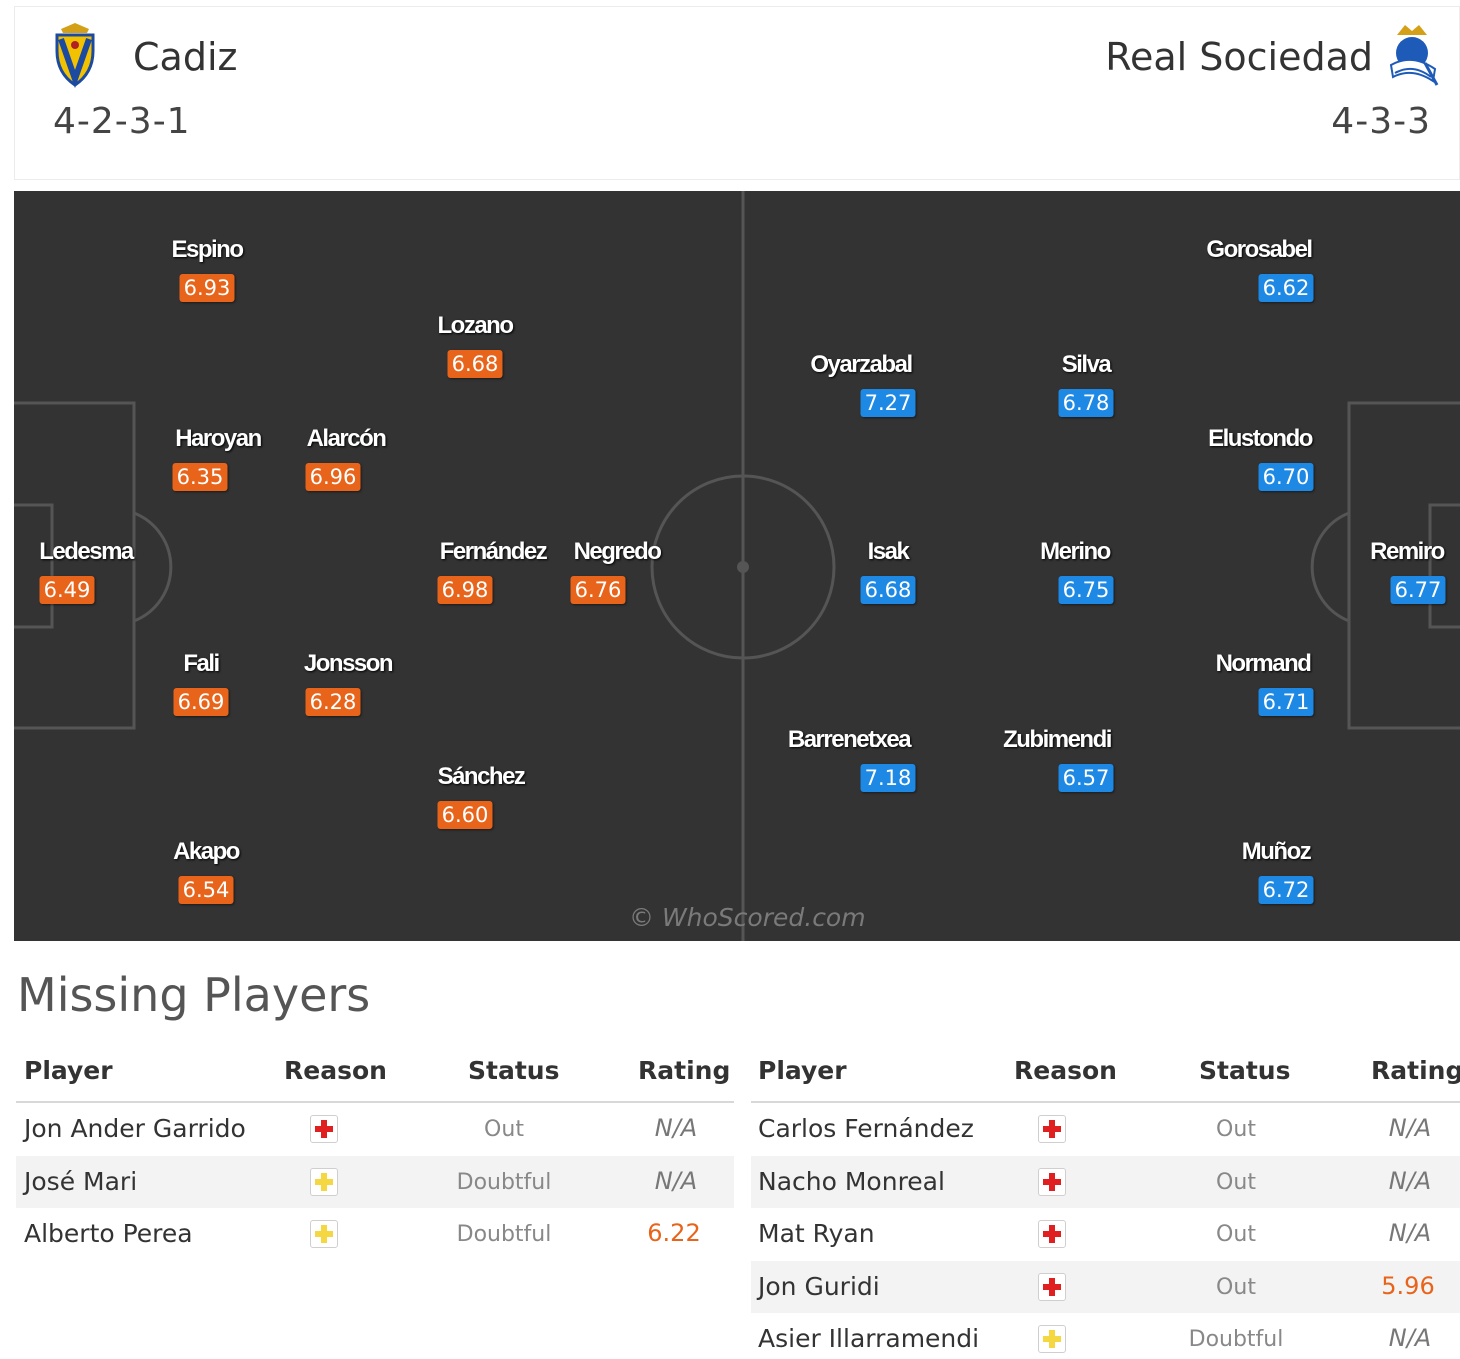 The height and width of the screenshot is (1359, 1460). What do you see at coordinates (481, 776) in the screenshot?
I see `player-name: Sánchez` at bounding box center [481, 776].